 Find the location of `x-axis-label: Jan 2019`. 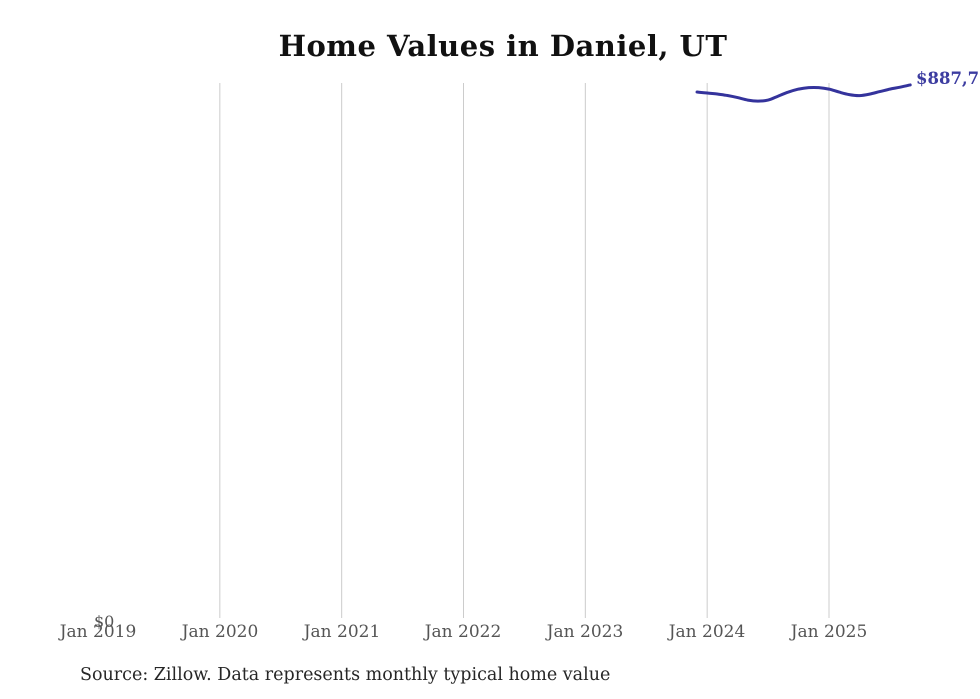

x-axis-label: Jan 2019 is located at coordinates (98, 632).